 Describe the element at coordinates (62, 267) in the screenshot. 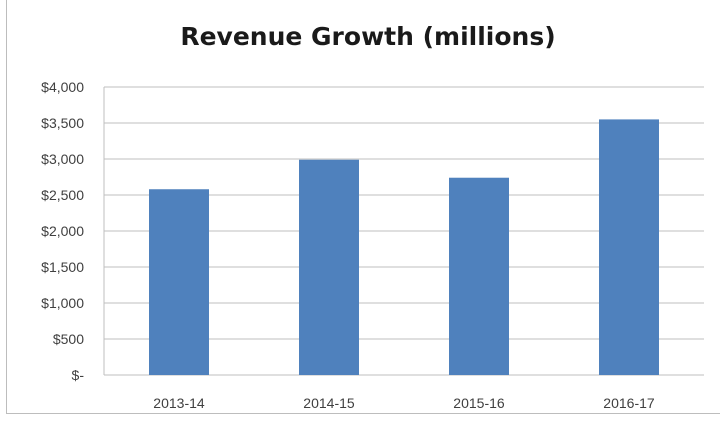

I see `y-tick-label: $1,500` at that location.